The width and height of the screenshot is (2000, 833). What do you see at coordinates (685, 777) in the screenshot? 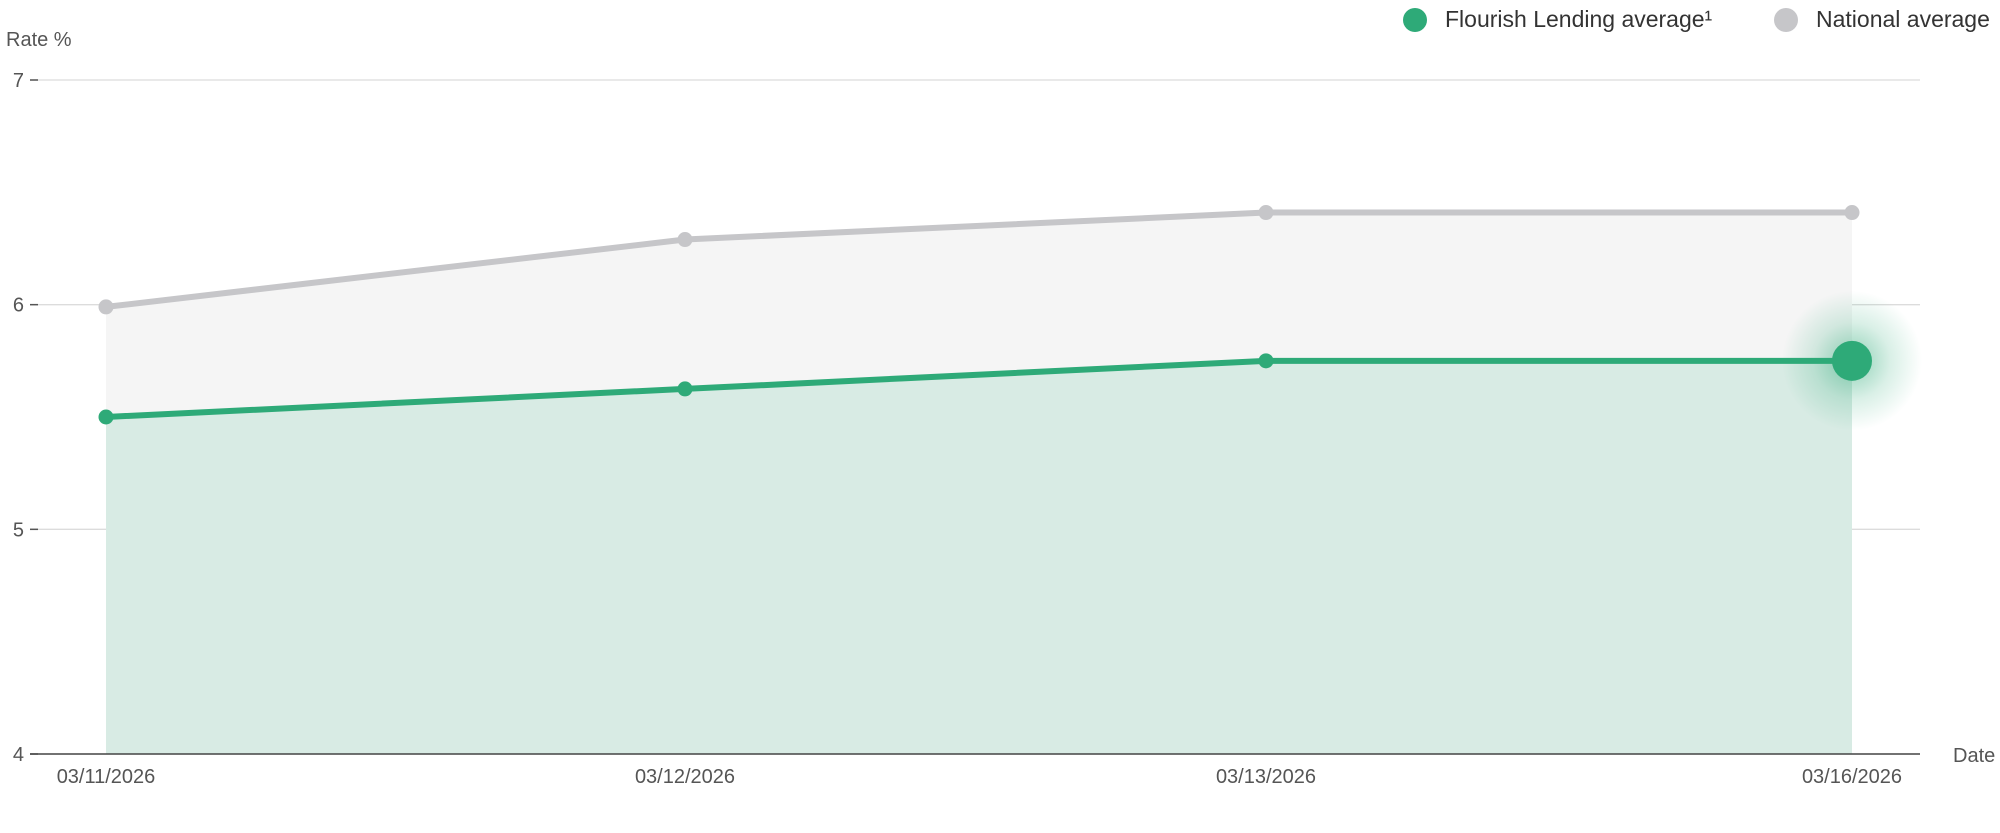
I see `x-tick-label: 03/12/2026` at bounding box center [685, 777].